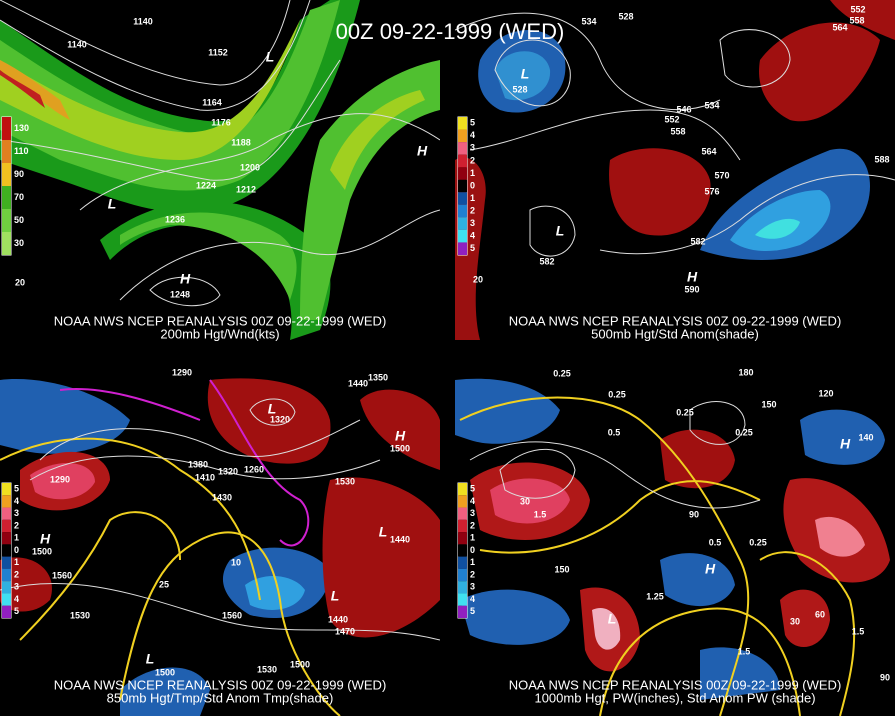 The image size is (895, 716). I want to click on contour-label: 590, so click(691, 289).